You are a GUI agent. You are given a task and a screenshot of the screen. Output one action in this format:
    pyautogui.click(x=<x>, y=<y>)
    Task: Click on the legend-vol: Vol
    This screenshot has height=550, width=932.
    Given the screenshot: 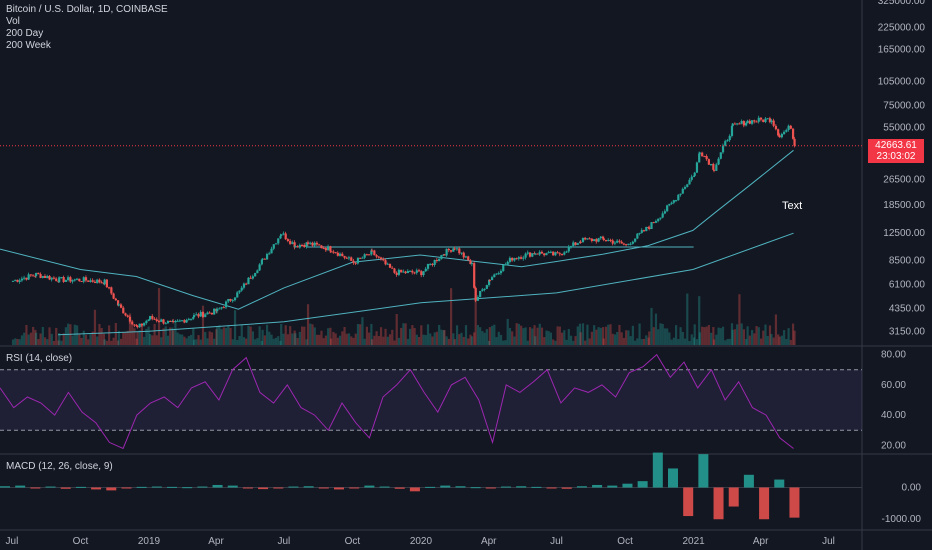 What is the action you would take?
    pyautogui.click(x=13, y=21)
    